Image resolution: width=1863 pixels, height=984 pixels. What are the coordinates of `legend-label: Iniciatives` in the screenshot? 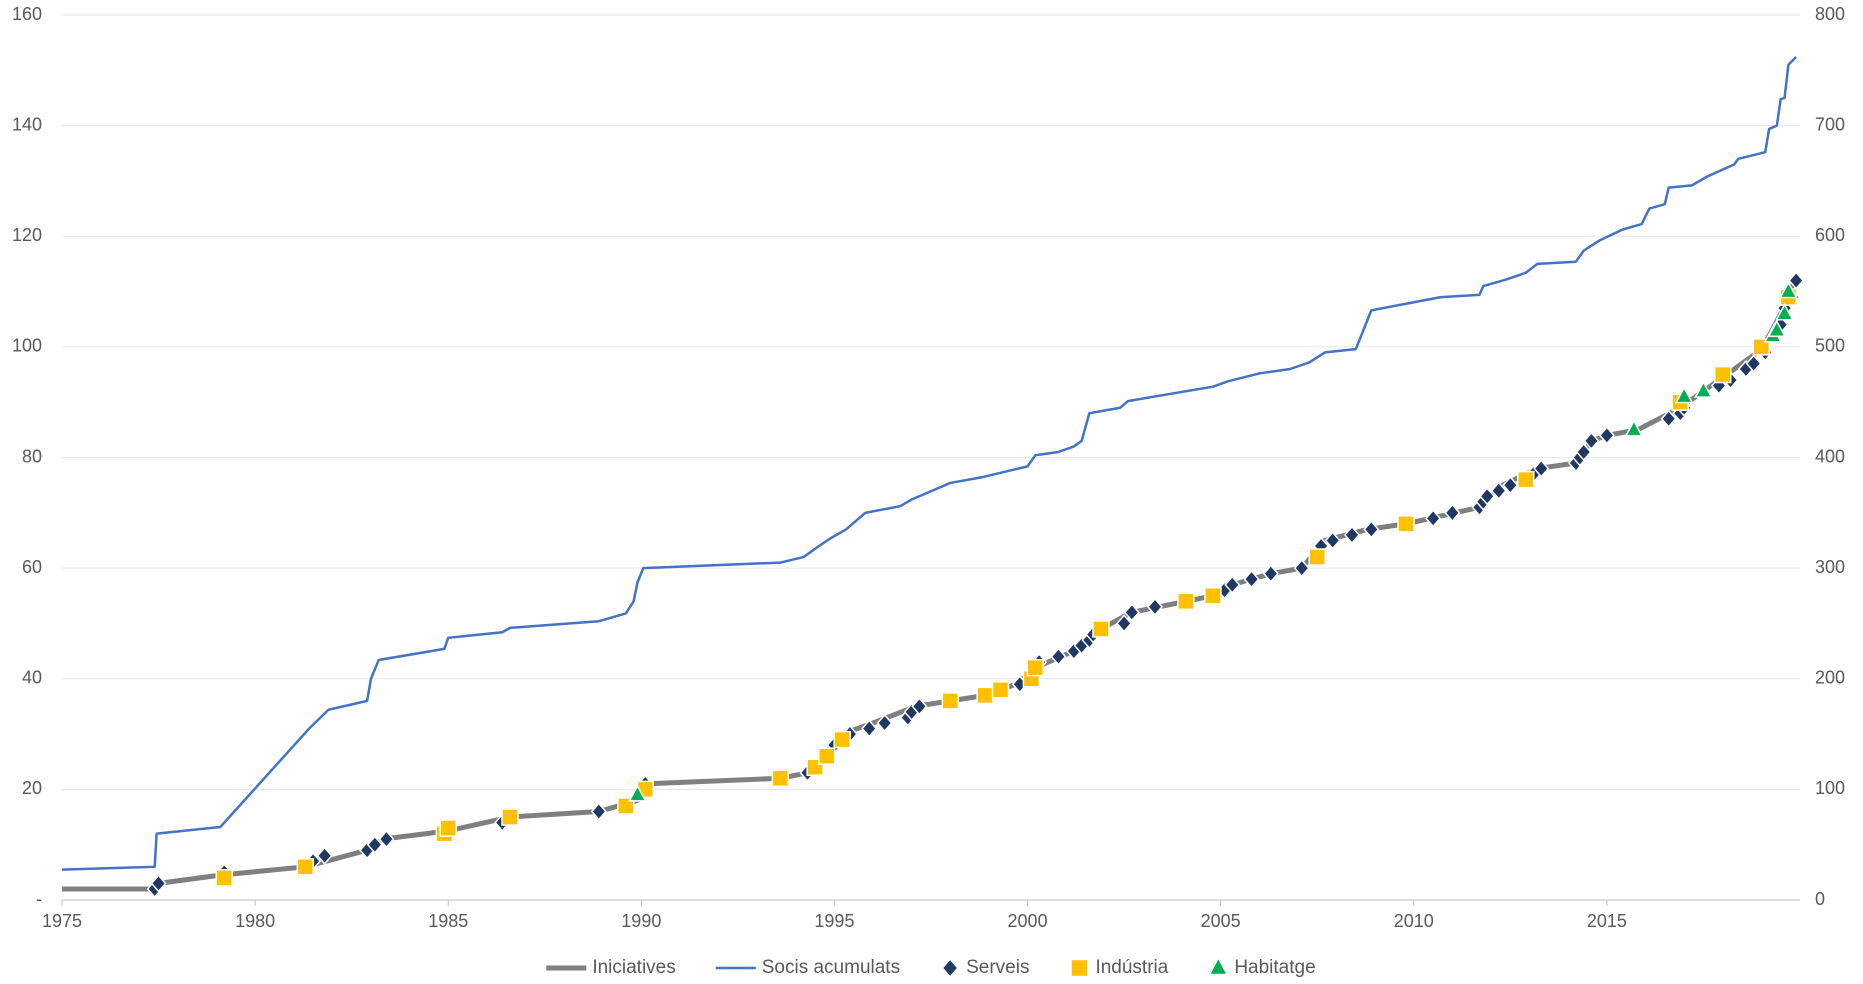 It's located at (633, 967).